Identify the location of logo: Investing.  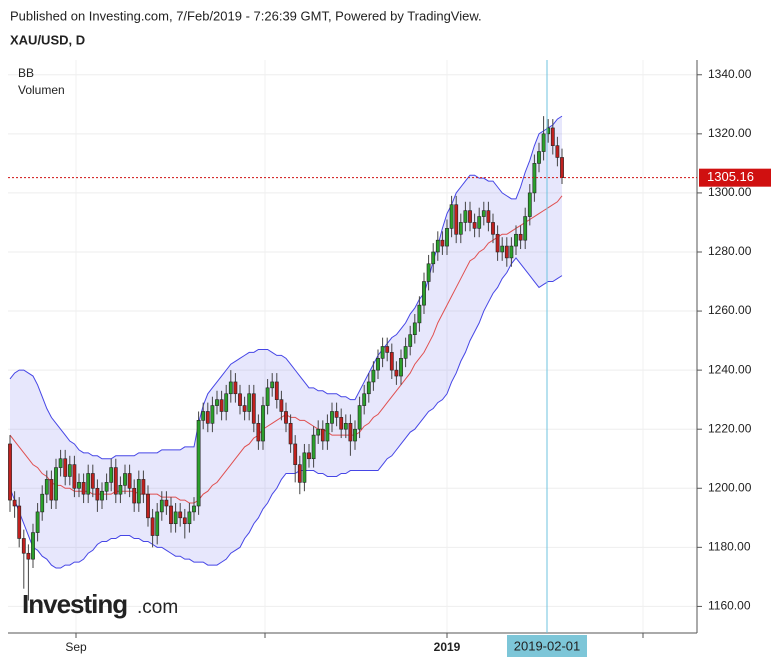
(74, 604).